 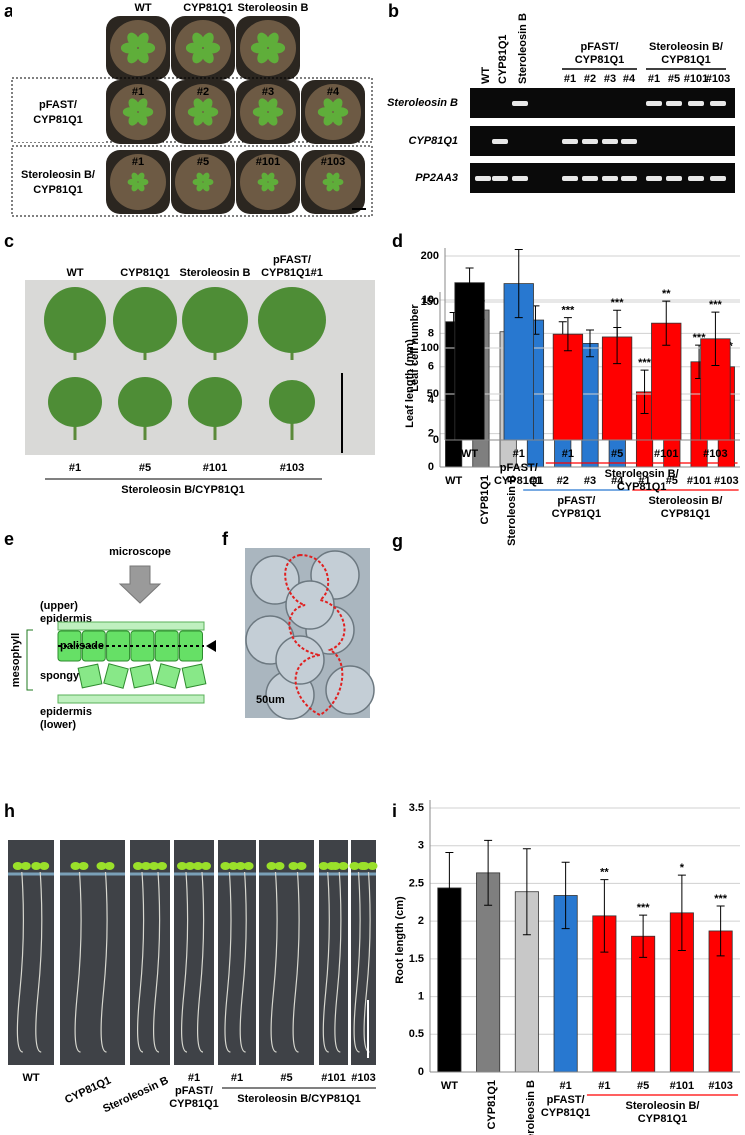 I want to click on leaf-label: CYP81Q1, so click(x=145, y=273).